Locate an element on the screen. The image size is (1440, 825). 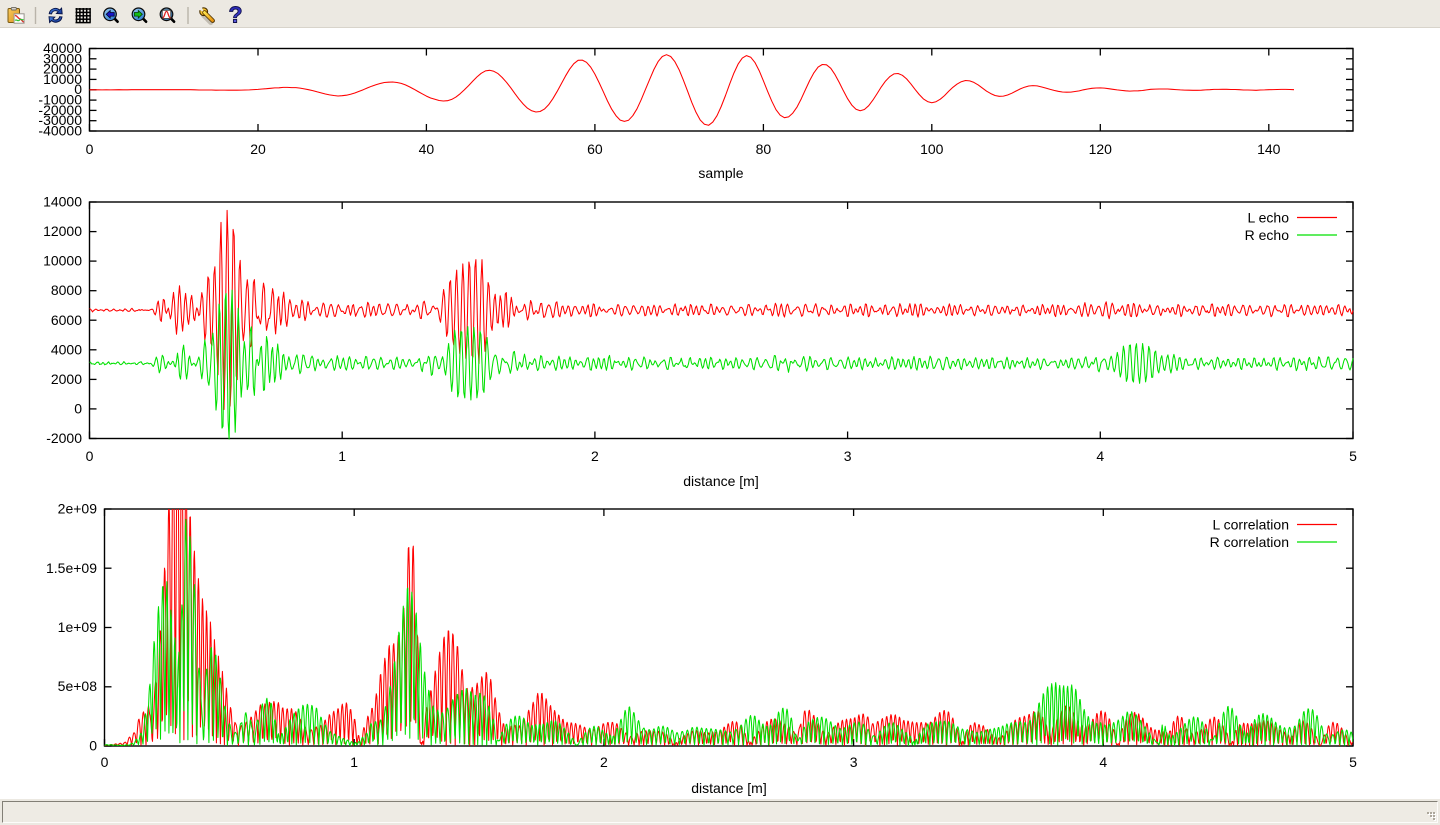
svg-text: -2000 is located at coordinates (64, 438).